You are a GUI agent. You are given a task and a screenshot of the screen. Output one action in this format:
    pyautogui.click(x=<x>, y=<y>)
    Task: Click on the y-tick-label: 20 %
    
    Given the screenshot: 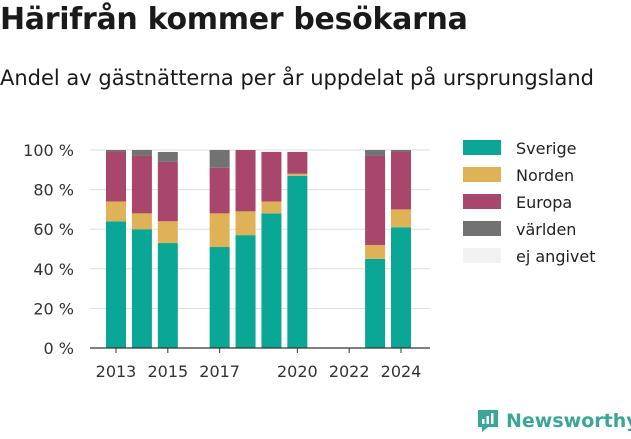 What is the action you would take?
    pyautogui.click(x=53, y=308)
    